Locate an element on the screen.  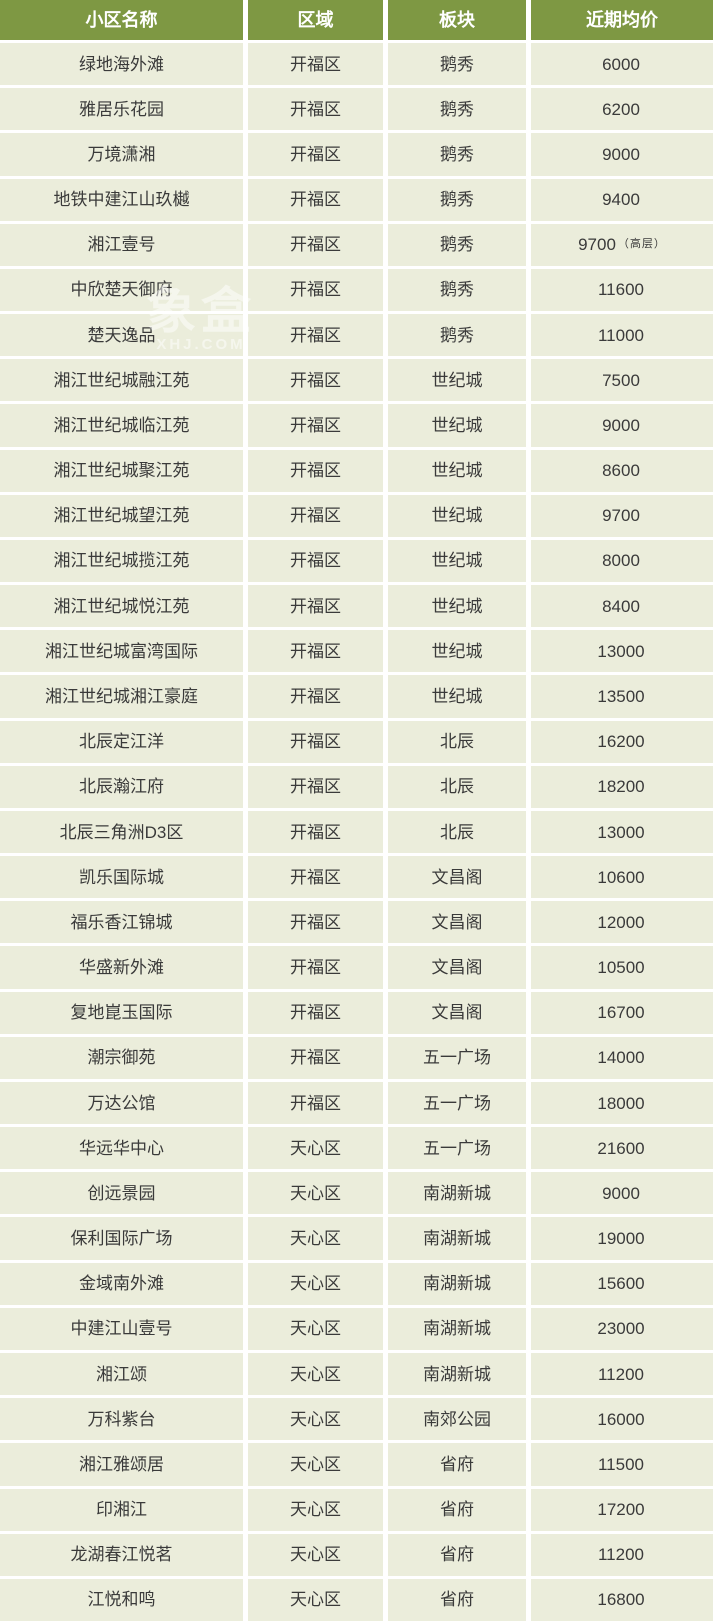
table-row: 万境潇湘 开福区 鹅秀 9000 is located at coordinates (356, 154).